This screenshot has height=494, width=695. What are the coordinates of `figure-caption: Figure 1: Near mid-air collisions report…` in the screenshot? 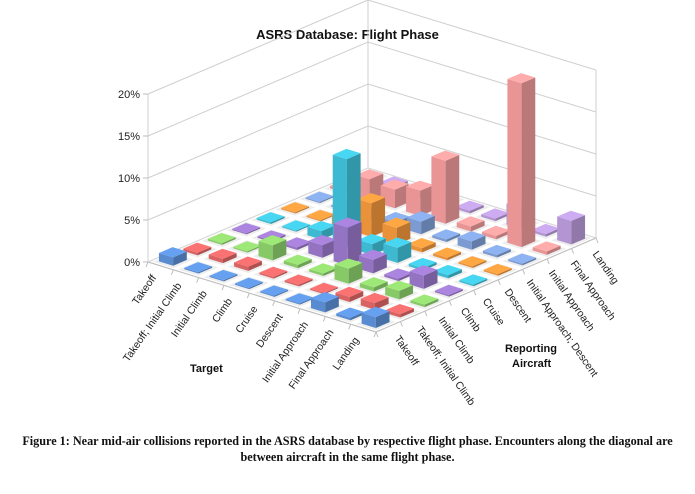 It's located at (347, 449).